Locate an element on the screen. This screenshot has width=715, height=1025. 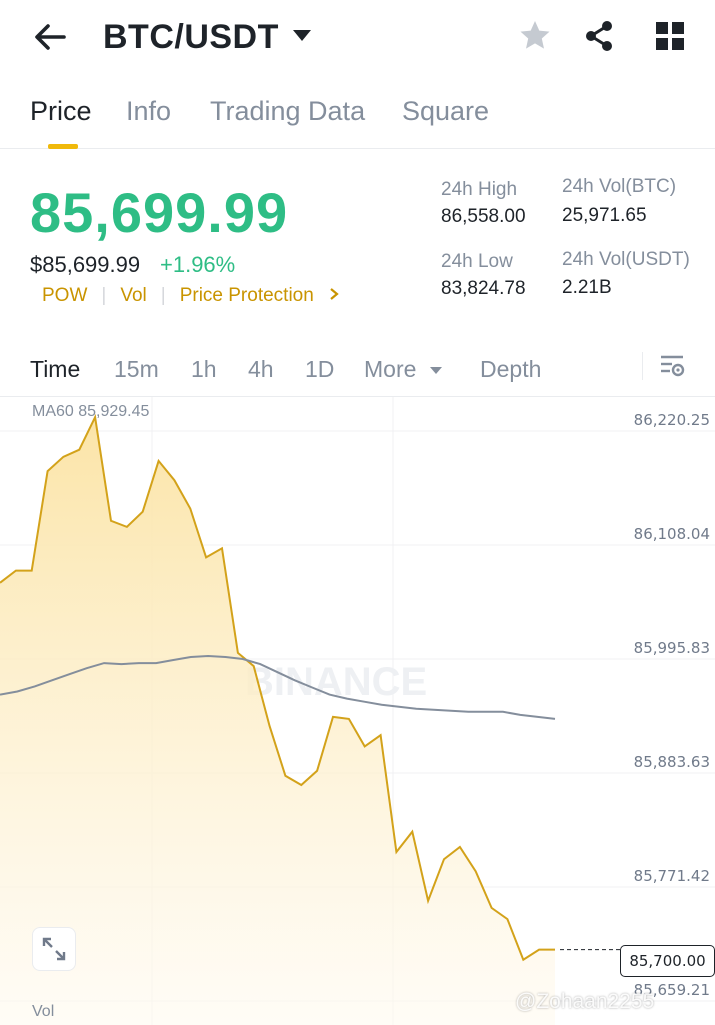
y-tick-label: 85,995.83 is located at coordinates (672, 648).